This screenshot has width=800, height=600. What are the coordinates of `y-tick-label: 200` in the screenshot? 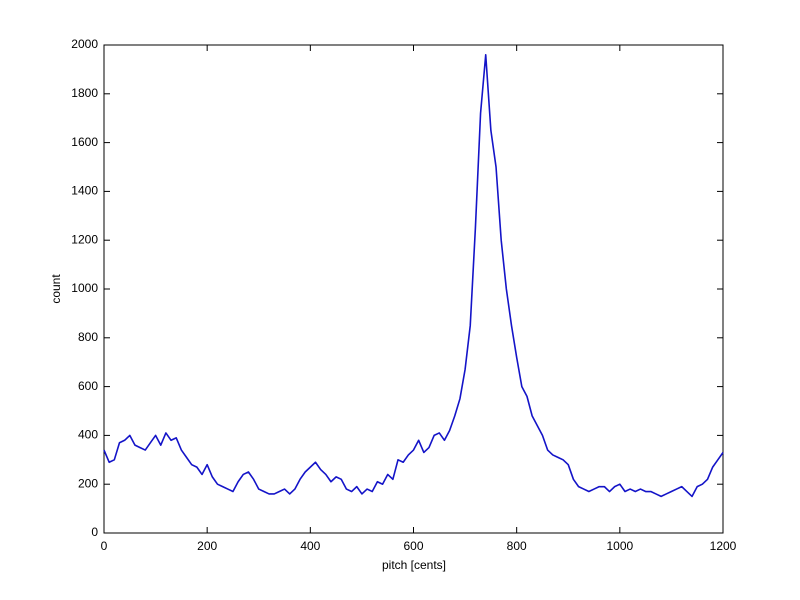 It's located at (88, 483).